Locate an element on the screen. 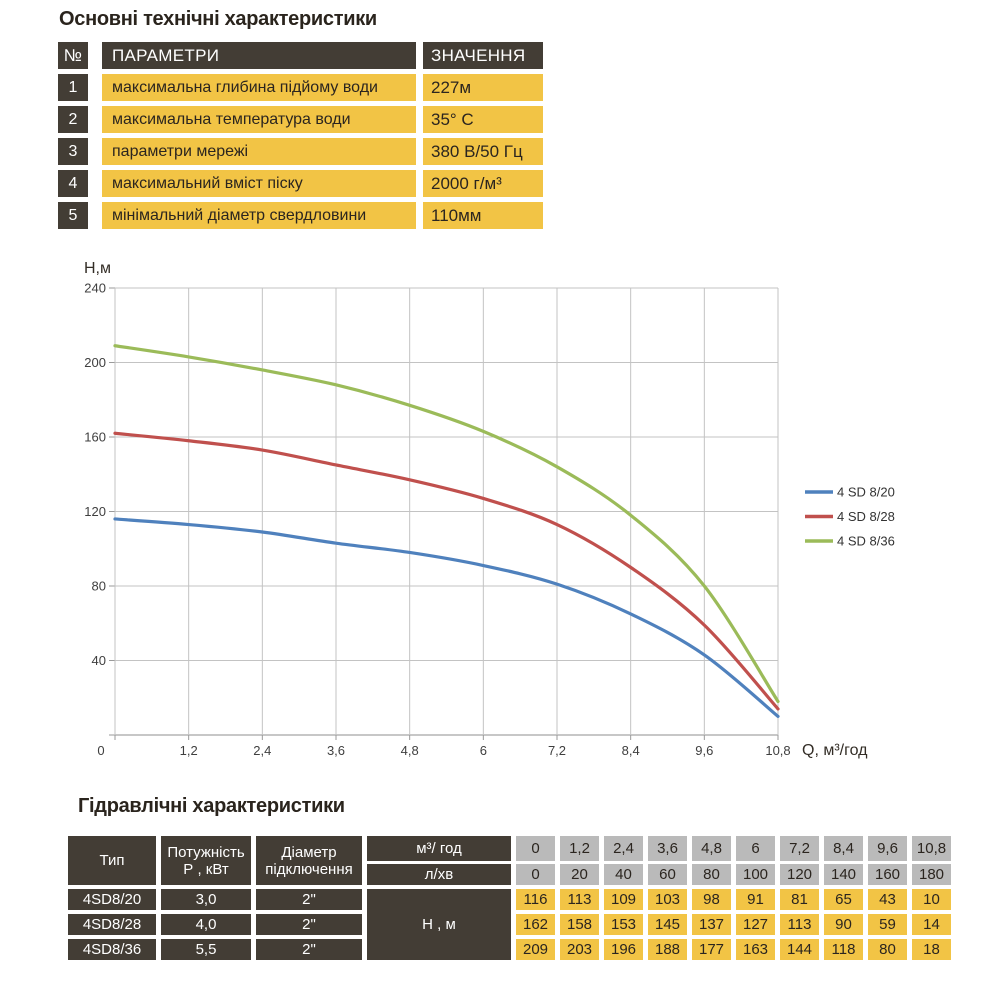 The image size is (1000, 1000). row-value: 227м is located at coordinates (483, 87).